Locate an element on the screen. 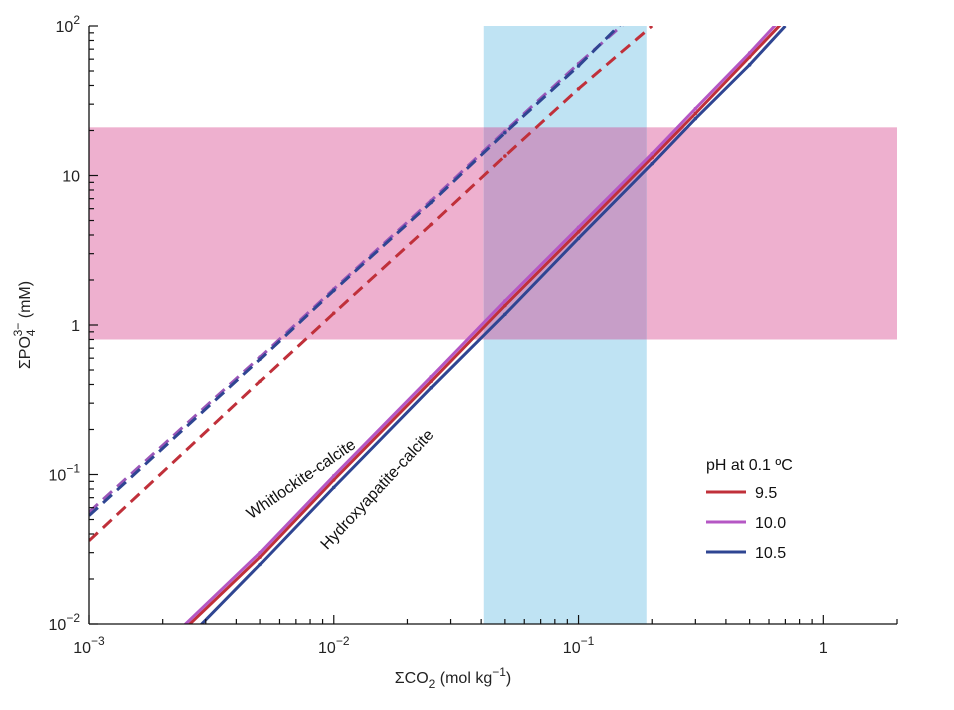 This screenshot has height=710, width=954. x-tick-label: 10⁻² is located at coordinates (334, 645).